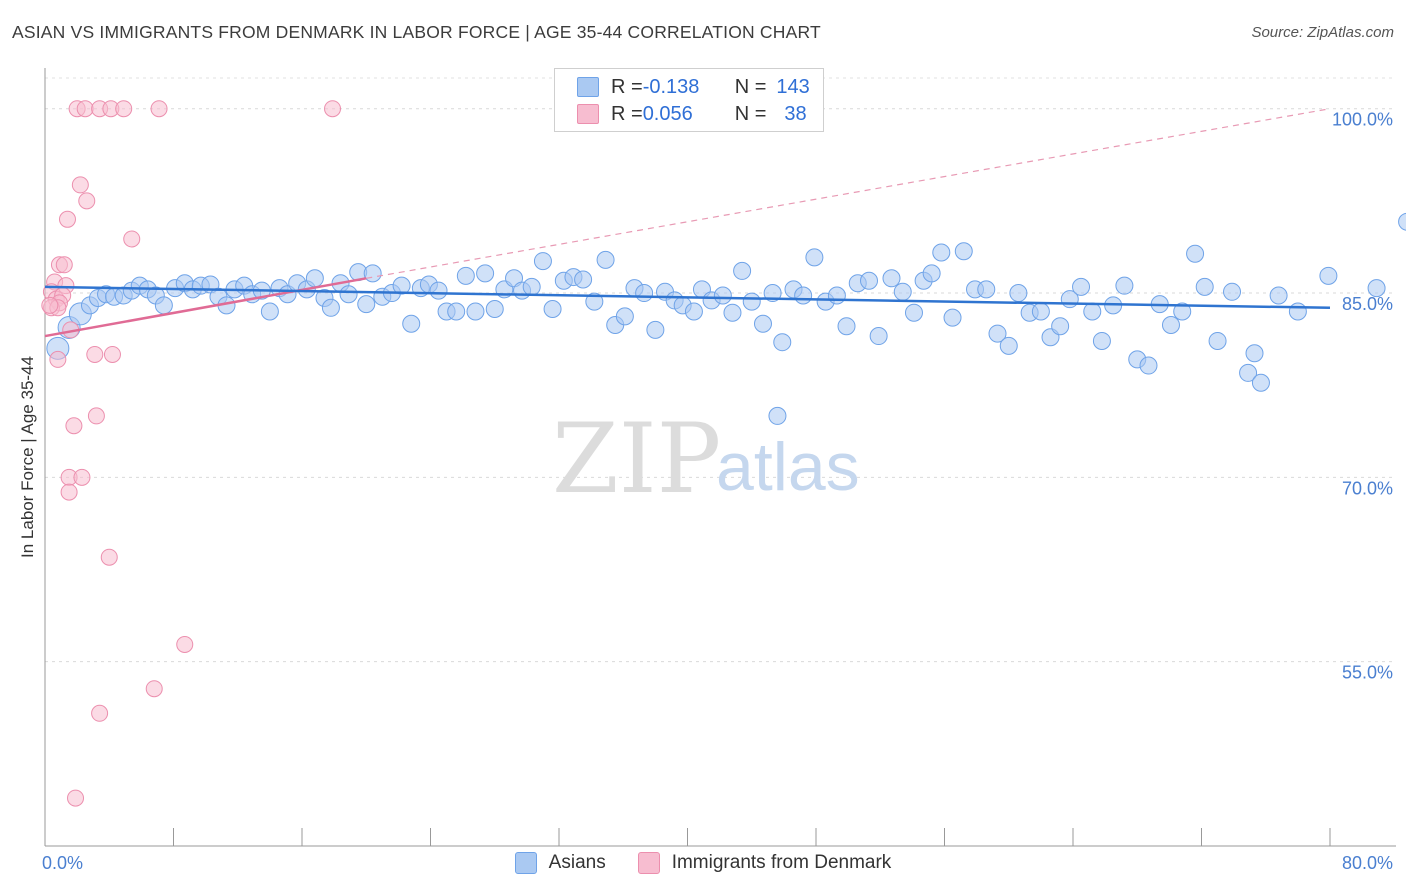 This screenshot has height=892, width=1406. What do you see at coordinates (648, 863) in the screenshot?
I see `series-swatch-denmark` at bounding box center [648, 863].